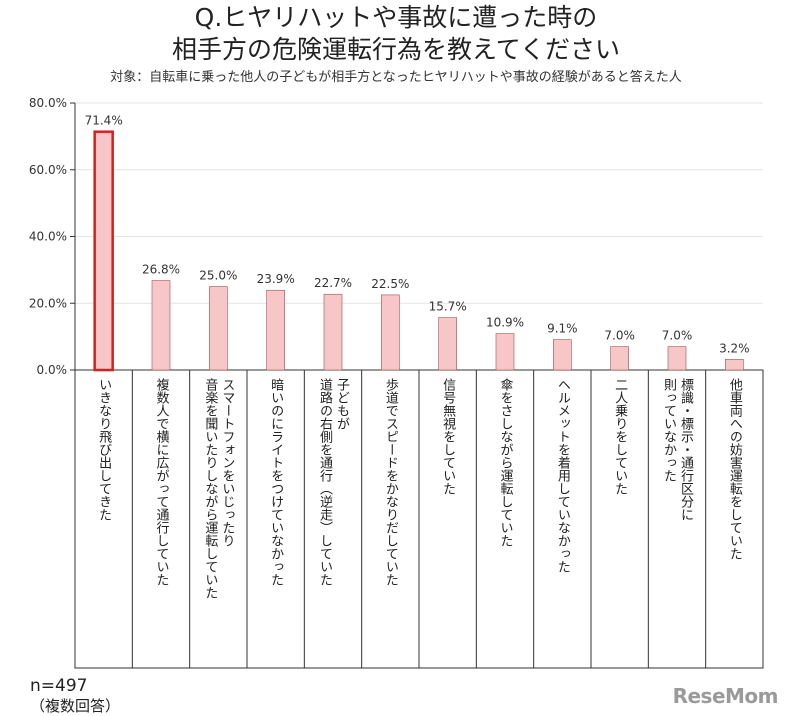 The height and width of the screenshot is (716, 792). Describe the element at coordinates (448, 436) in the screenshot. I see `category-label: 信号無視をしていた` at that location.